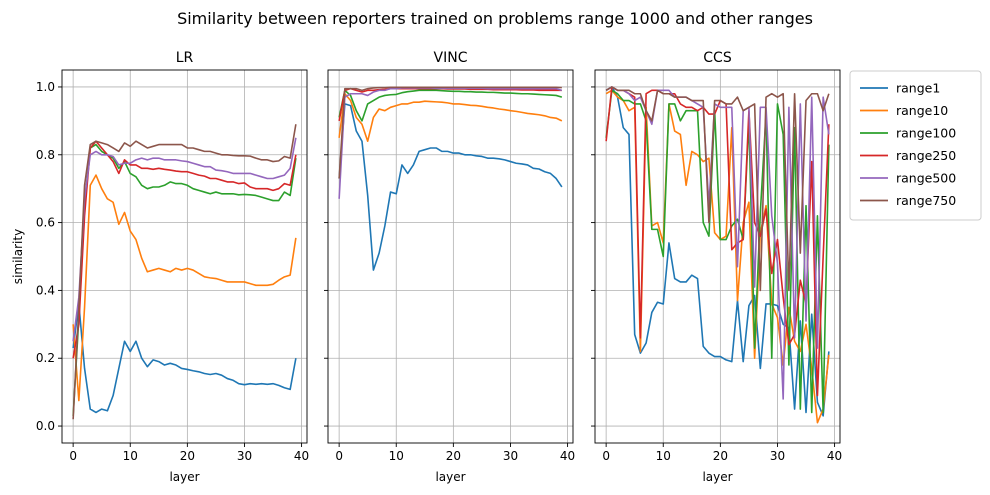 Image resolution: width=990 pixels, height=495 pixels. Describe the element at coordinates (926, 133) in the screenshot. I see `legend-label-range100: range100` at that location.